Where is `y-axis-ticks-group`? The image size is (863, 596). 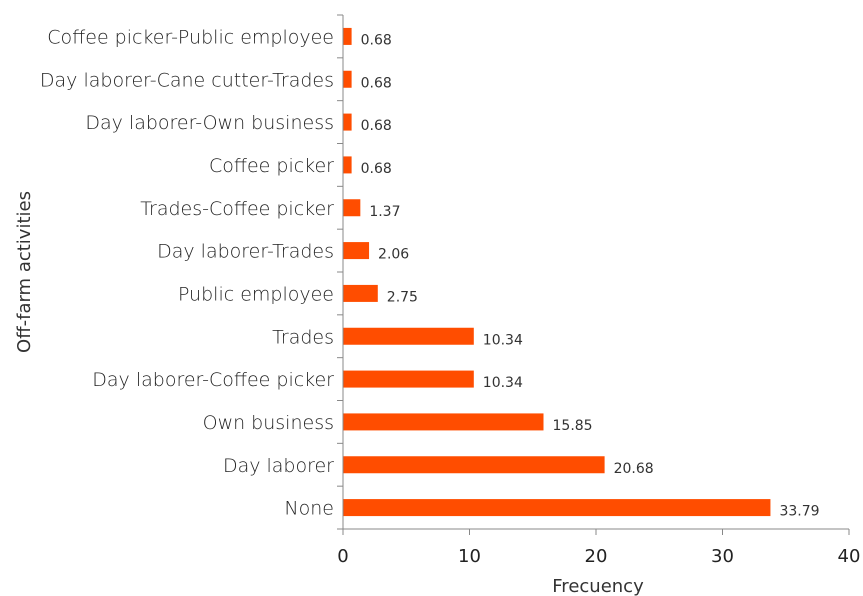
y-axis-ticks-group is located at coordinates (340, 272).